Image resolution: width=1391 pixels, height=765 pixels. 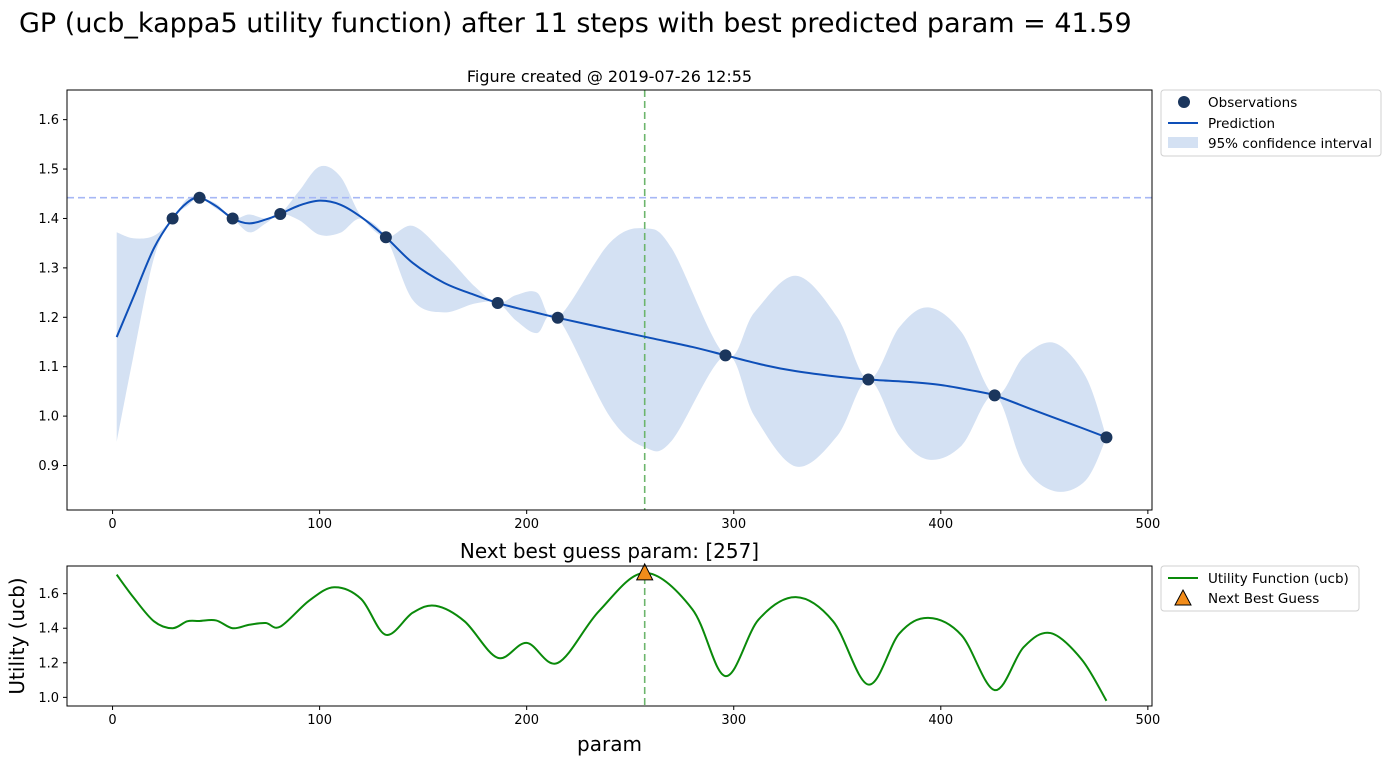 I want to click on utility-plot-ticks: 0 100 200 300 400 500 1.0 1.2 1.4 1.6, so click(x=599, y=657).